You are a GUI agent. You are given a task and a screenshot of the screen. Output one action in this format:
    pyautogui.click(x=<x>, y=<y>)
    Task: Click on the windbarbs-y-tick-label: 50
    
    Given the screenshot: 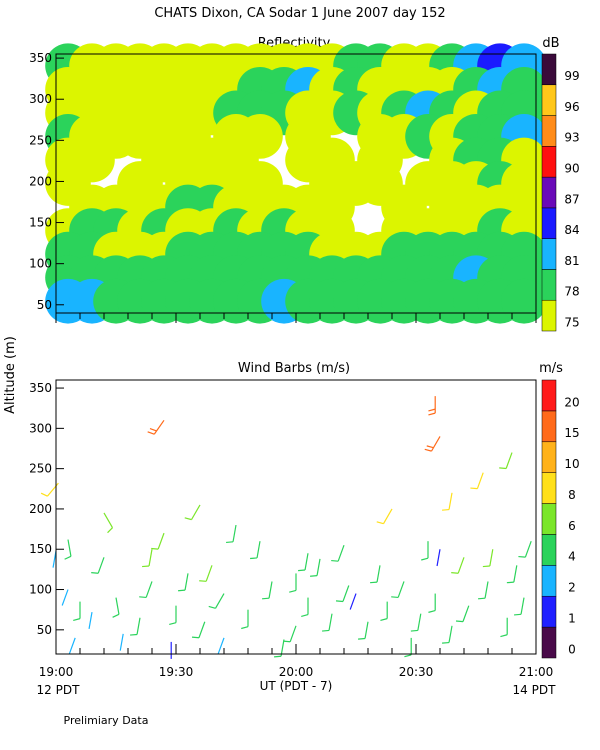 What is the action you would take?
    pyautogui.click(x=44, y=630)
    